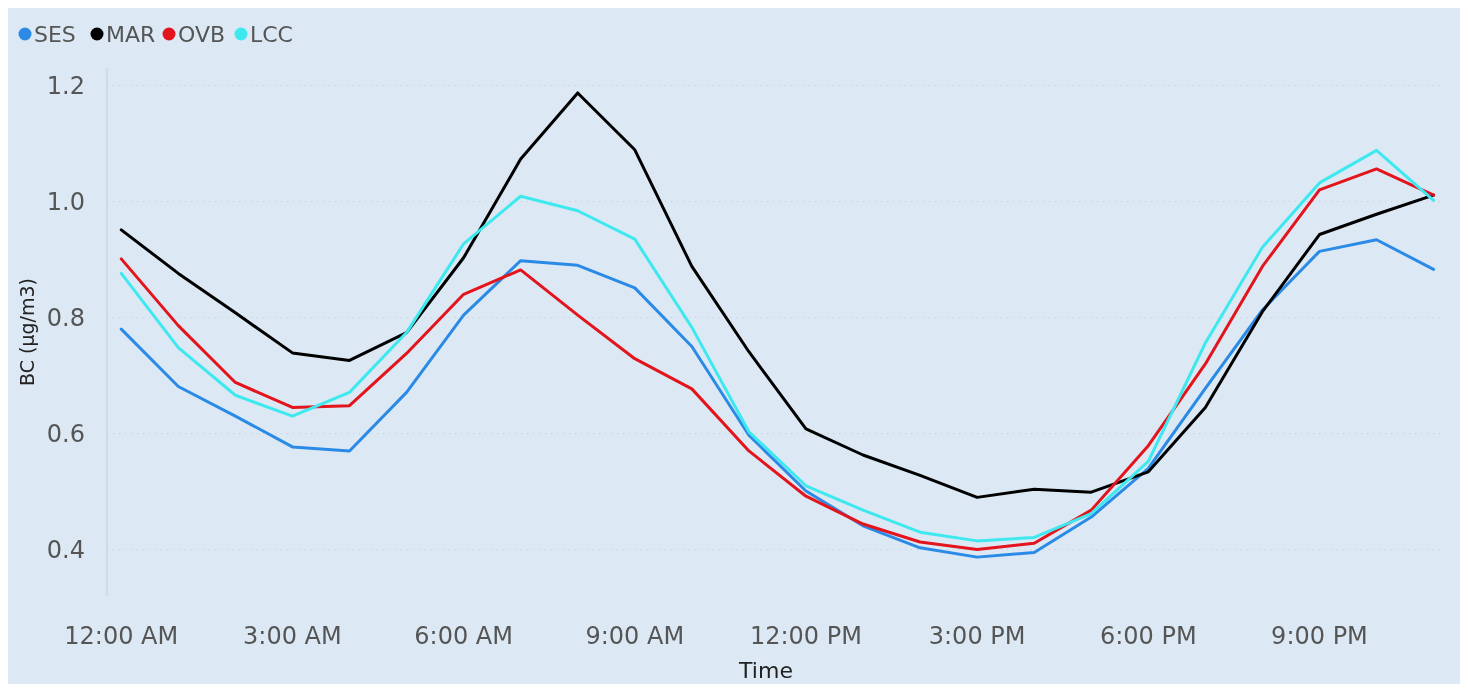 Image resolution: width=1468 pixels, height=692 pixels. Describe the element at coordinates (65, 549) in the screenshot. I see `y-tick-label: 0.4` at that location.